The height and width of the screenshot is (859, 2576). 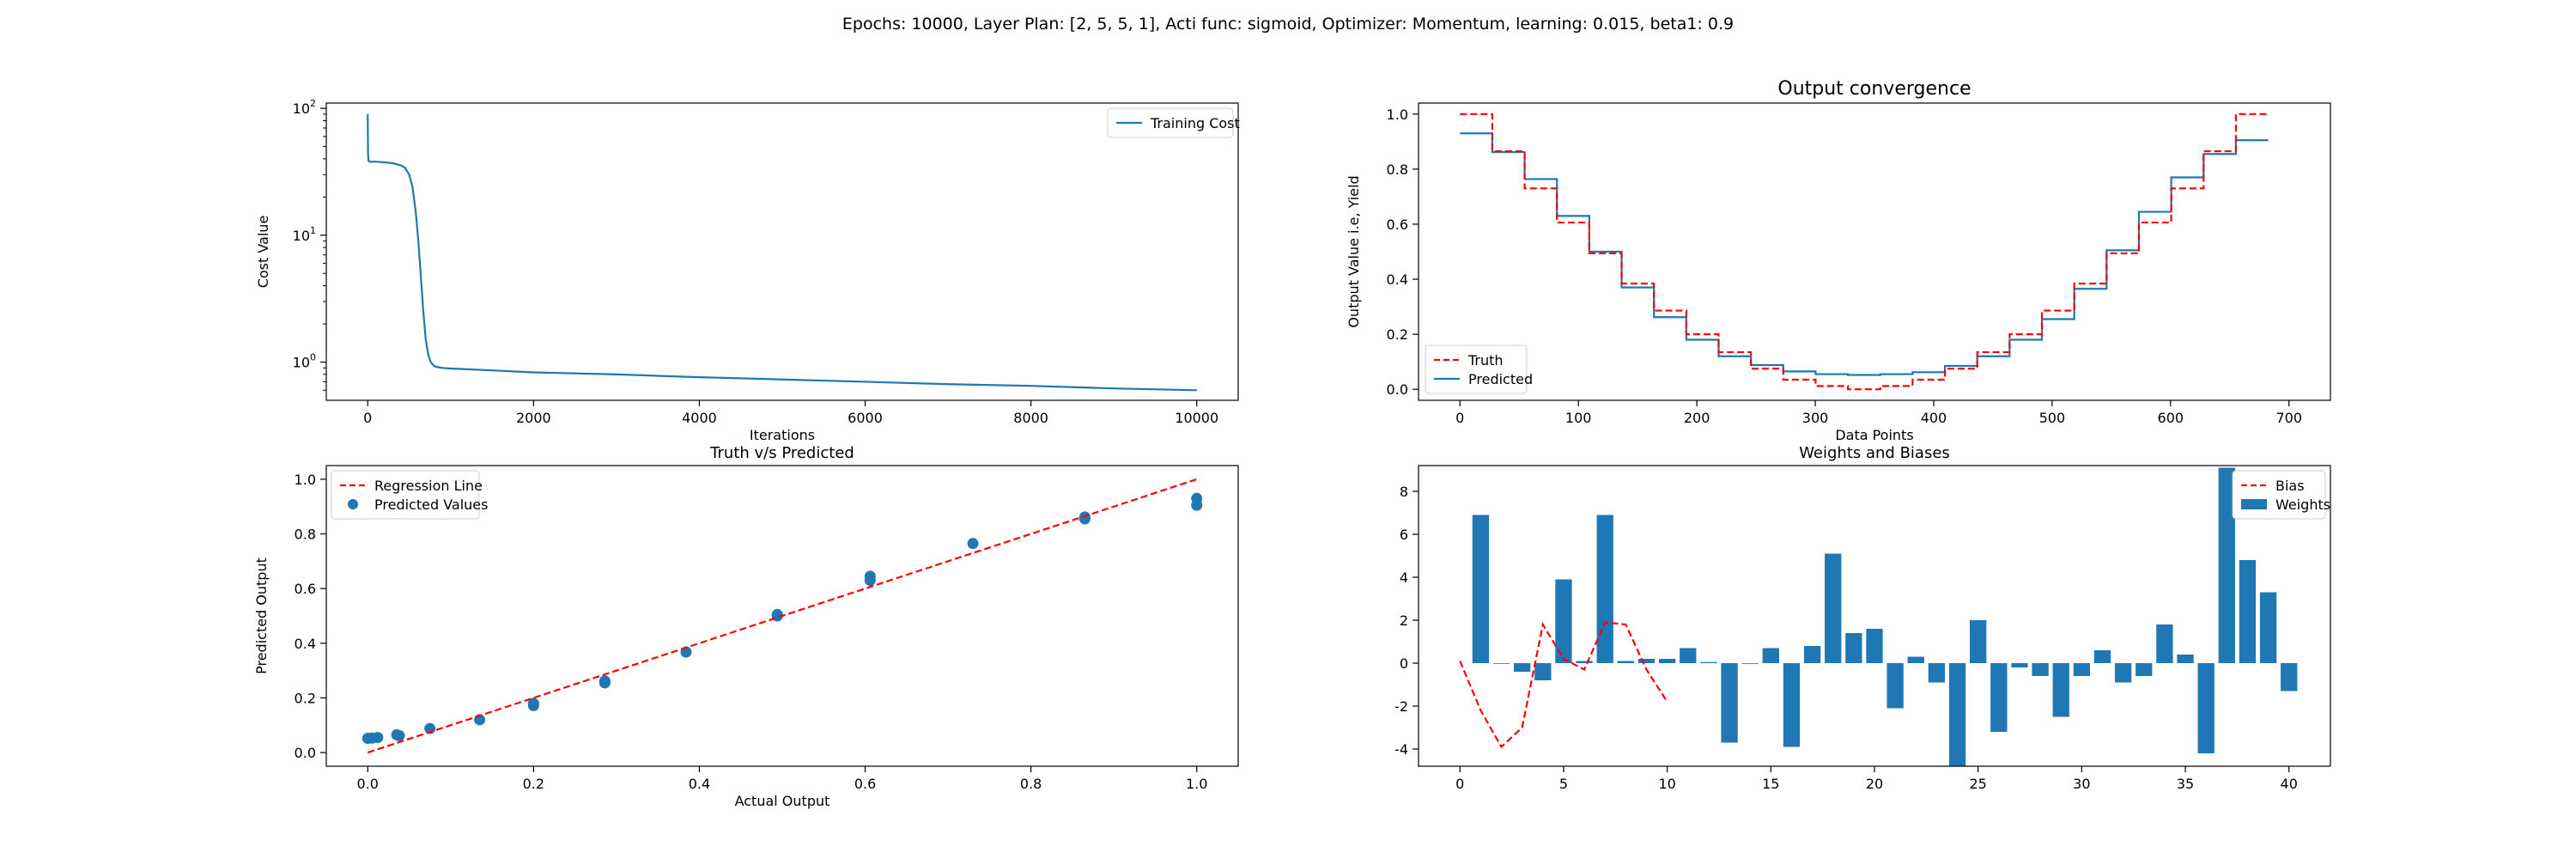 I want to click on x-tick-label: 40, so click(x=2289, y=784).